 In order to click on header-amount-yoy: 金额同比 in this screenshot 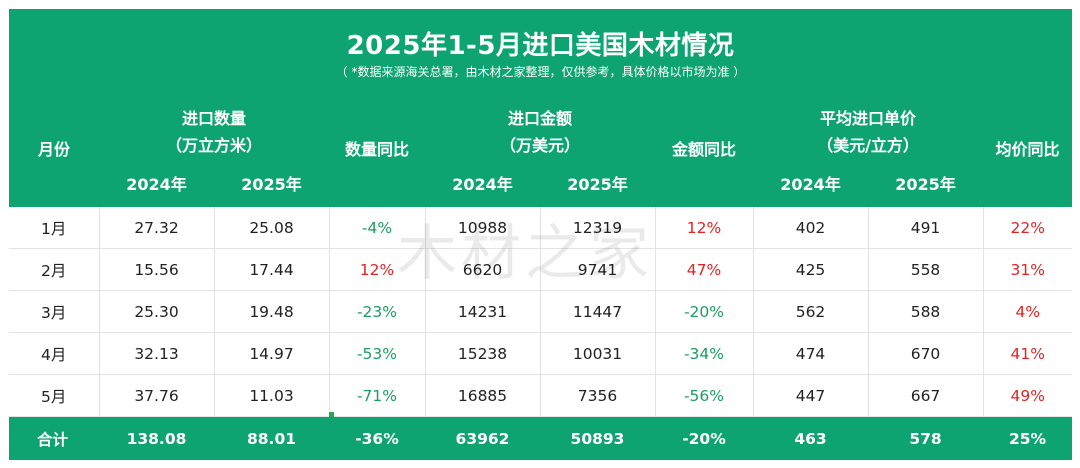, I will do `click(703, 149)`.